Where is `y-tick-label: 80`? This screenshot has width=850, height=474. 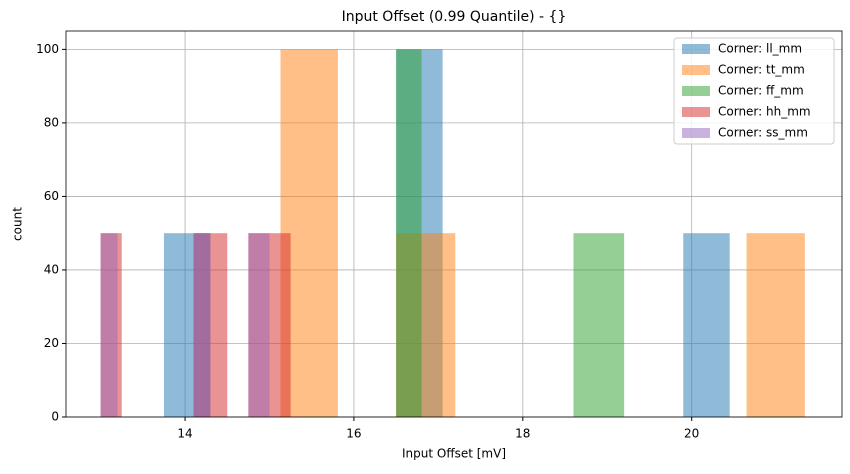
y-tick-label: 80 is located at coordinates (51, 122).